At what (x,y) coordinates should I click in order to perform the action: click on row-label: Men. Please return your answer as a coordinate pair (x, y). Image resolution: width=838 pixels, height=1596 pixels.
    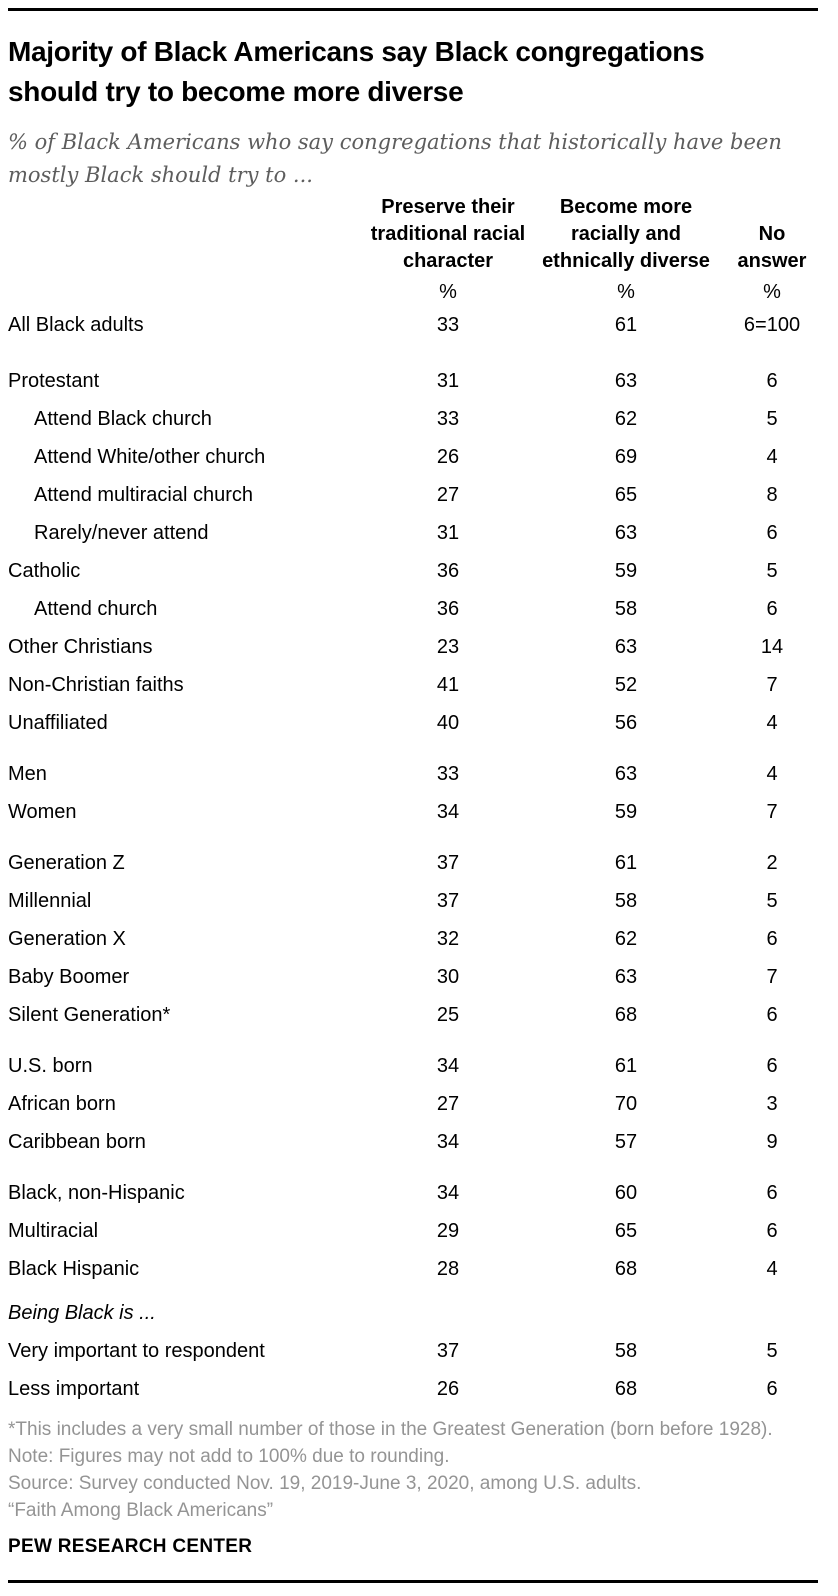
    Looking at the image, I should click on (27, 773).